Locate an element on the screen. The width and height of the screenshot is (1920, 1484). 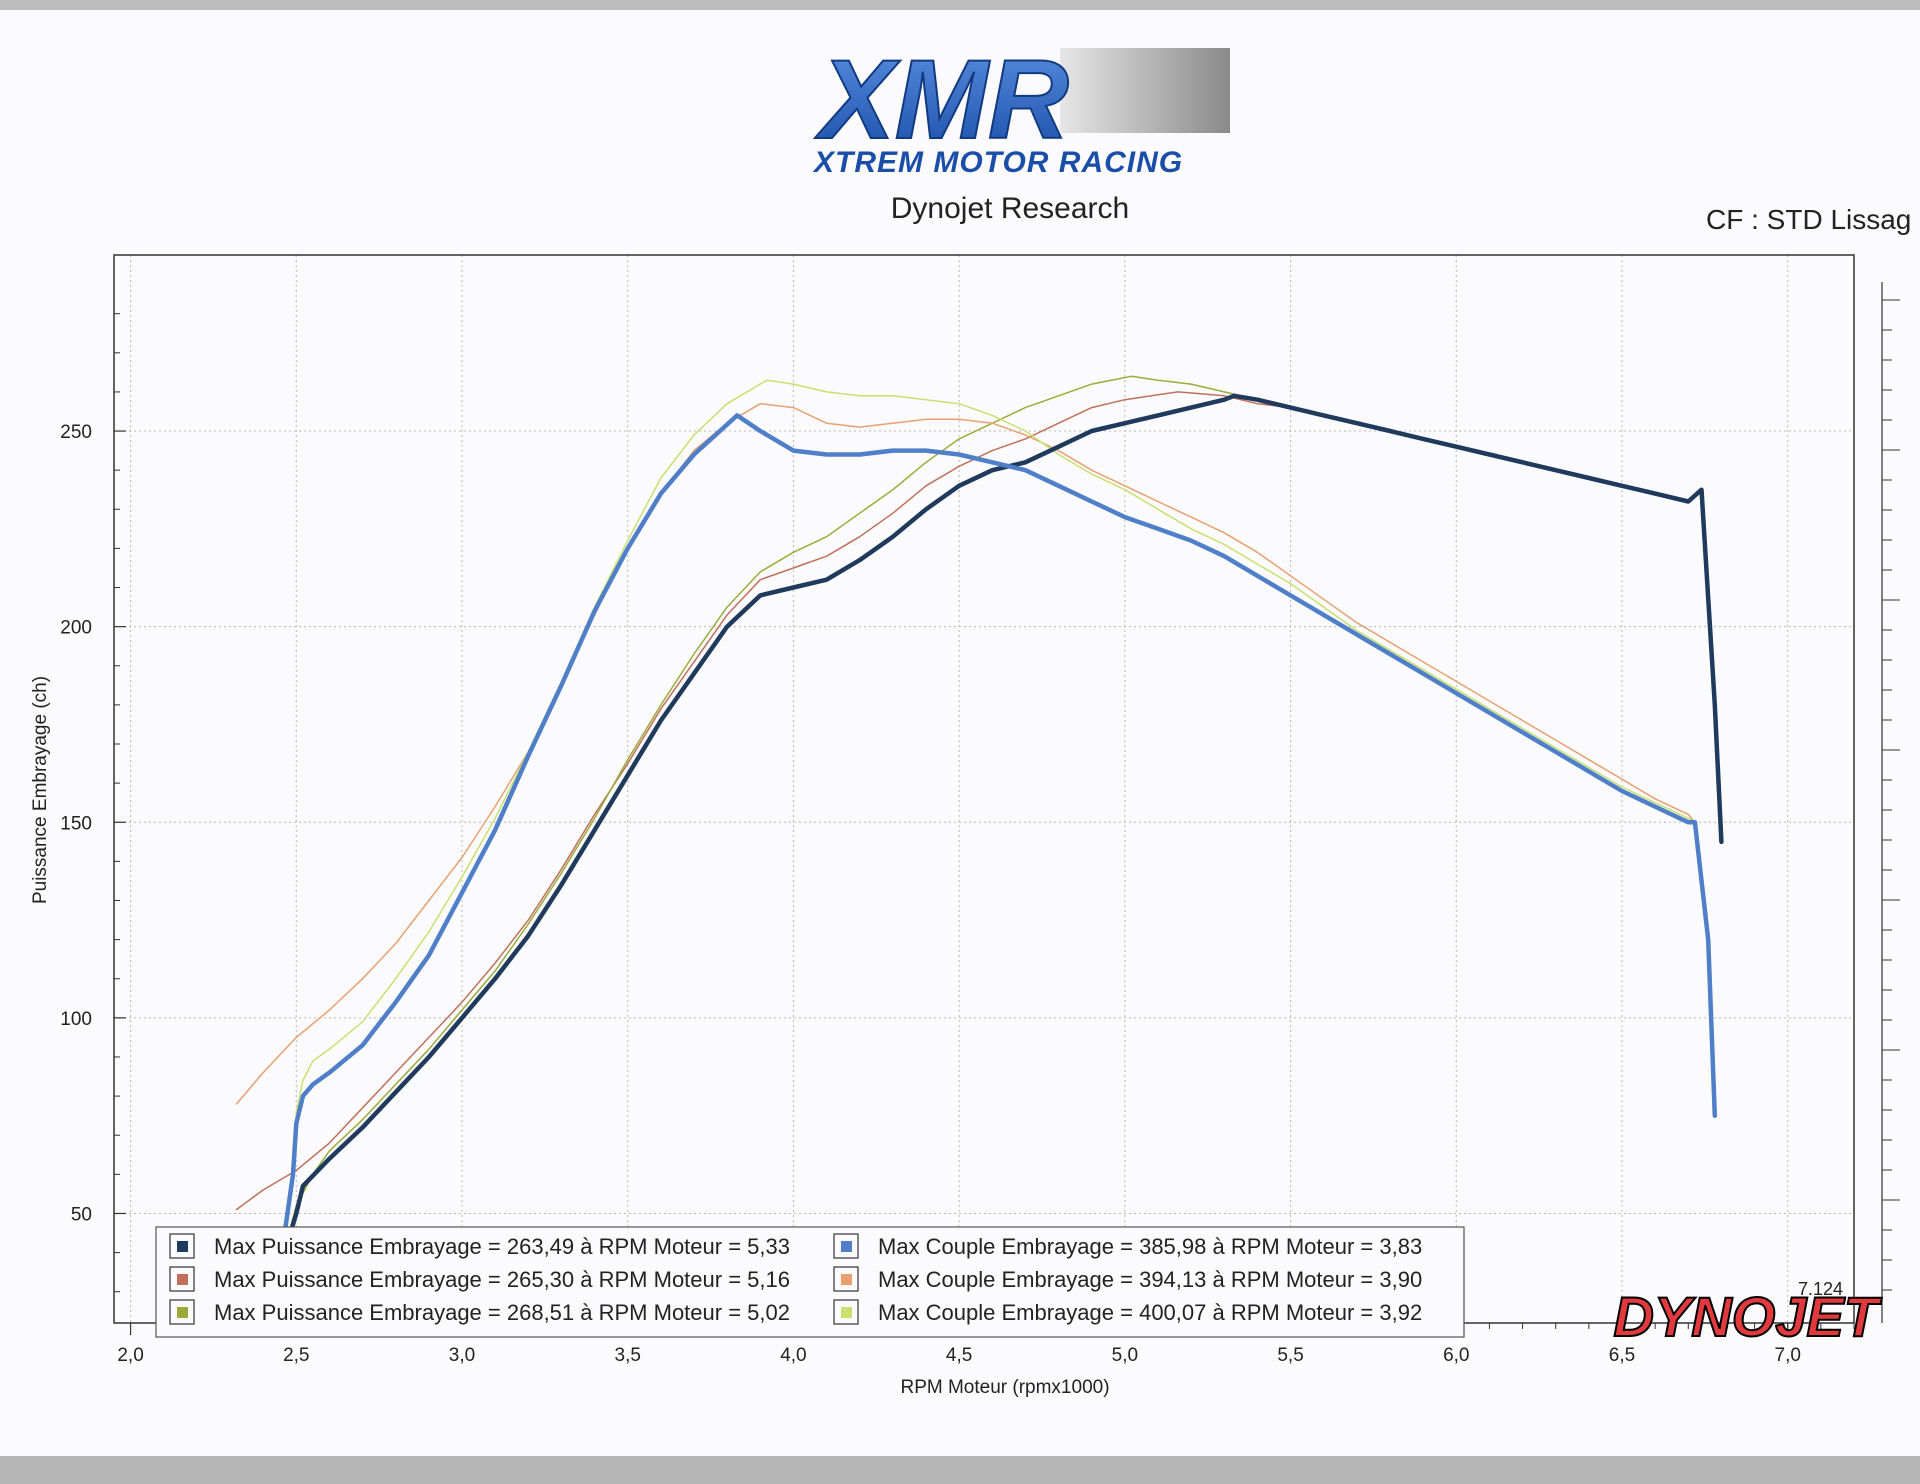
x-tick-label: 5,5 is located at coordinates (1290, 1355).